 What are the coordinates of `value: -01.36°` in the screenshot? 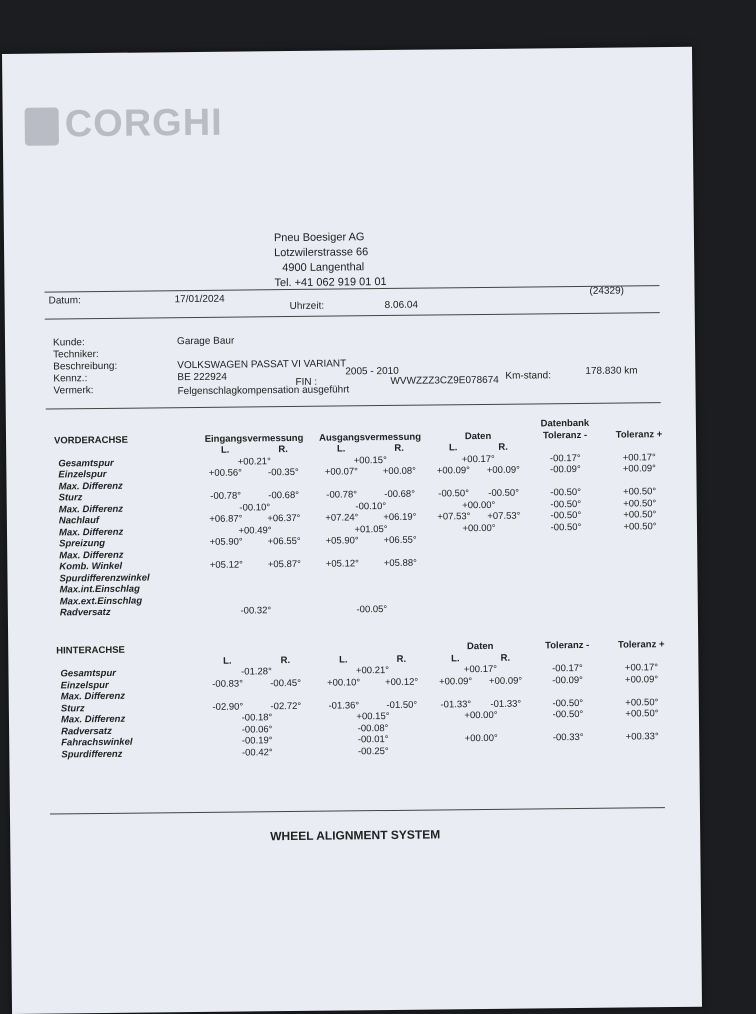 It's located at (344, 706).